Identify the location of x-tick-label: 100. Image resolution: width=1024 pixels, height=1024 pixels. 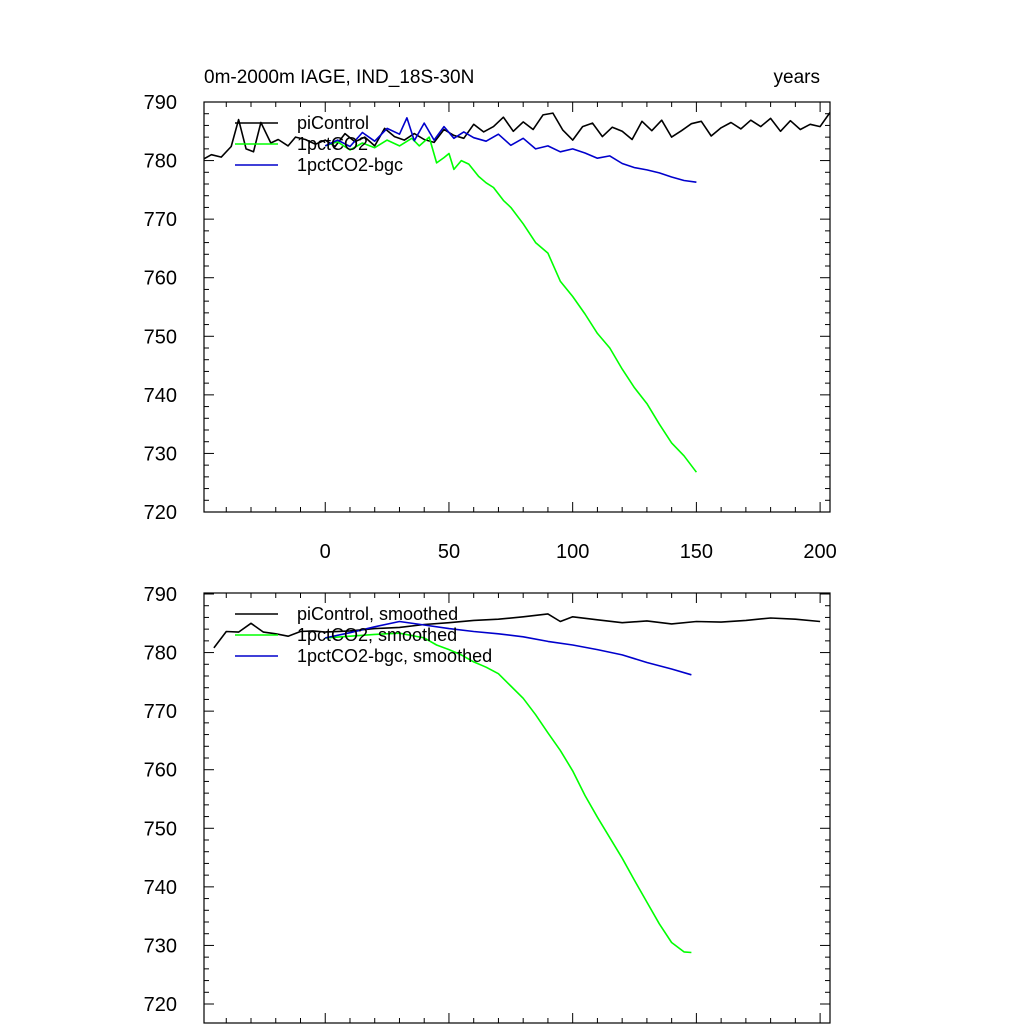
(572, 552).